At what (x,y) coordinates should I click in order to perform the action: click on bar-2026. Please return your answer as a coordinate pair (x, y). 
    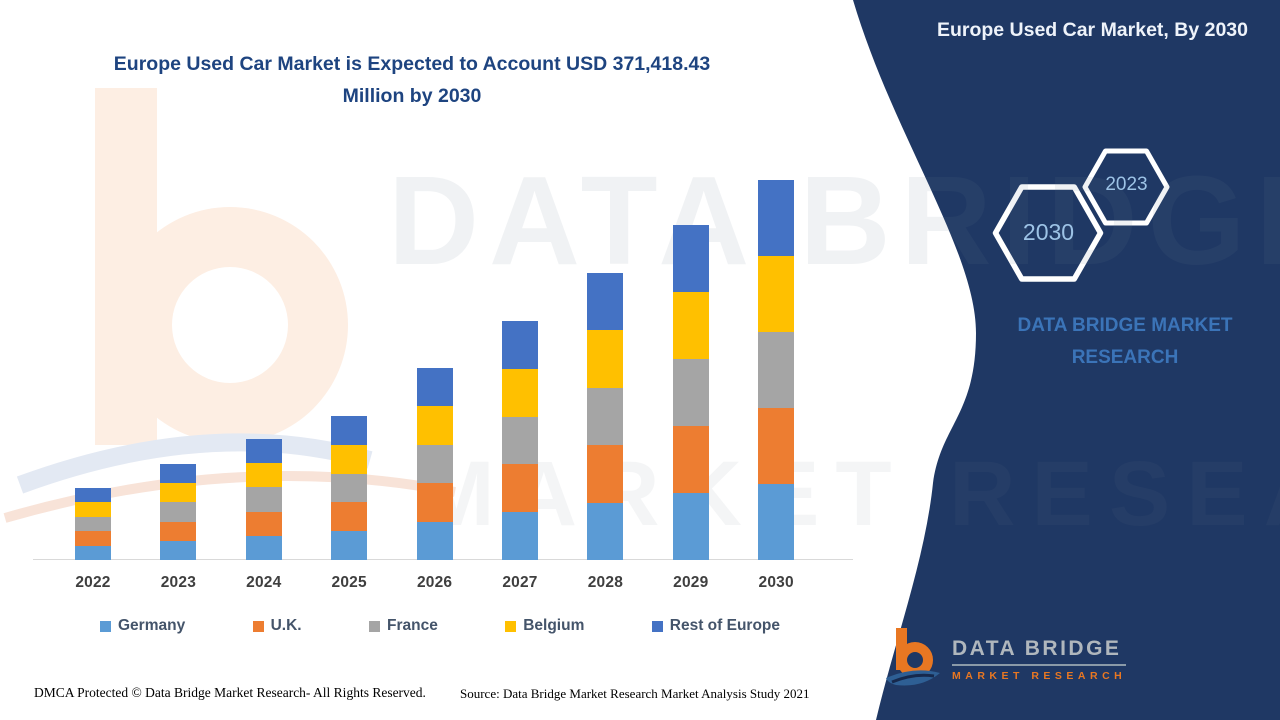
    Looking at the image, I should click on (434, 464).